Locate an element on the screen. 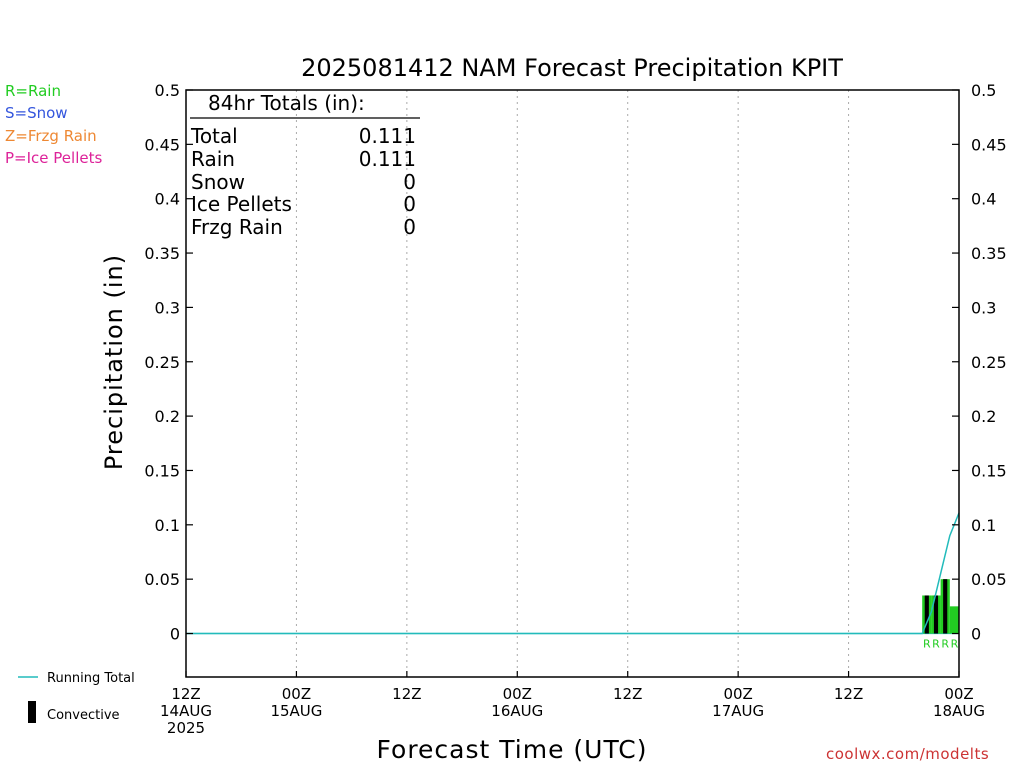 The image size is (1024, 768). y-tick-label-left: 0.5 is located at coordinates (167, 90).